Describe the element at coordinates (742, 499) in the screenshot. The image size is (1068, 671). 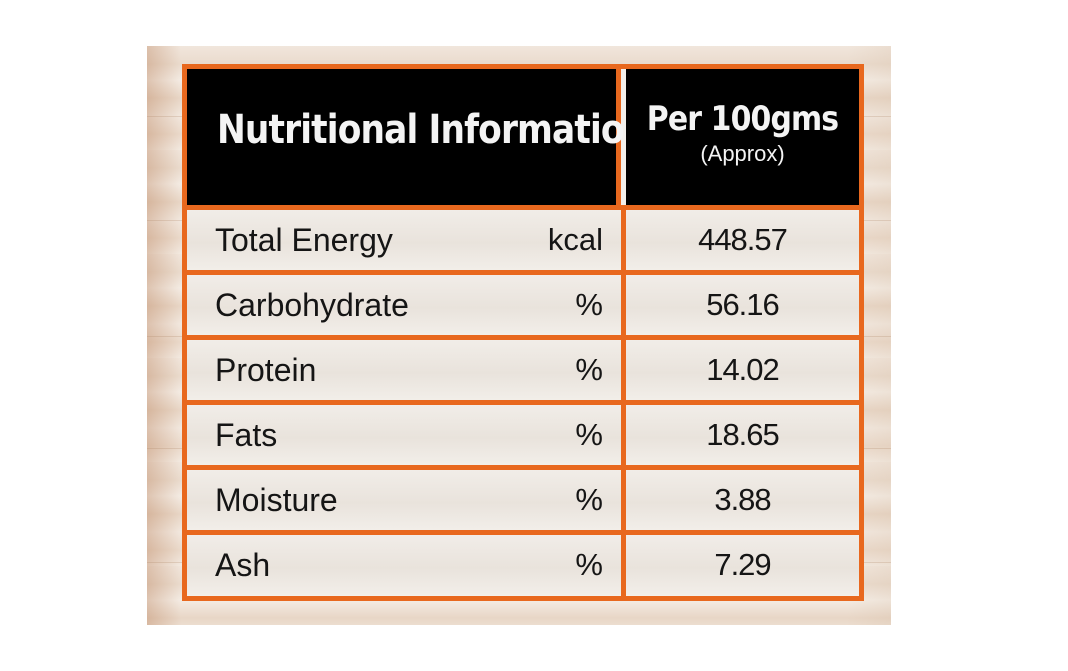
I see `nutrient-value: 3.88` at that location.